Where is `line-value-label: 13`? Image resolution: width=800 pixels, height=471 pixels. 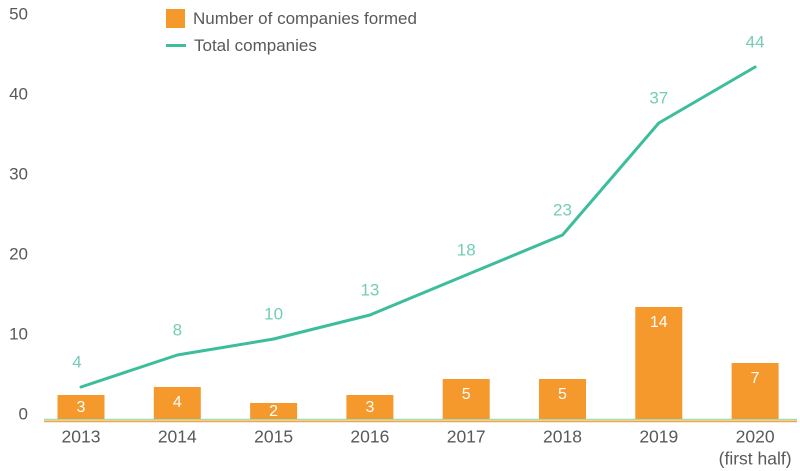 line-value-label: 13 is located at coordinates (369, 289).